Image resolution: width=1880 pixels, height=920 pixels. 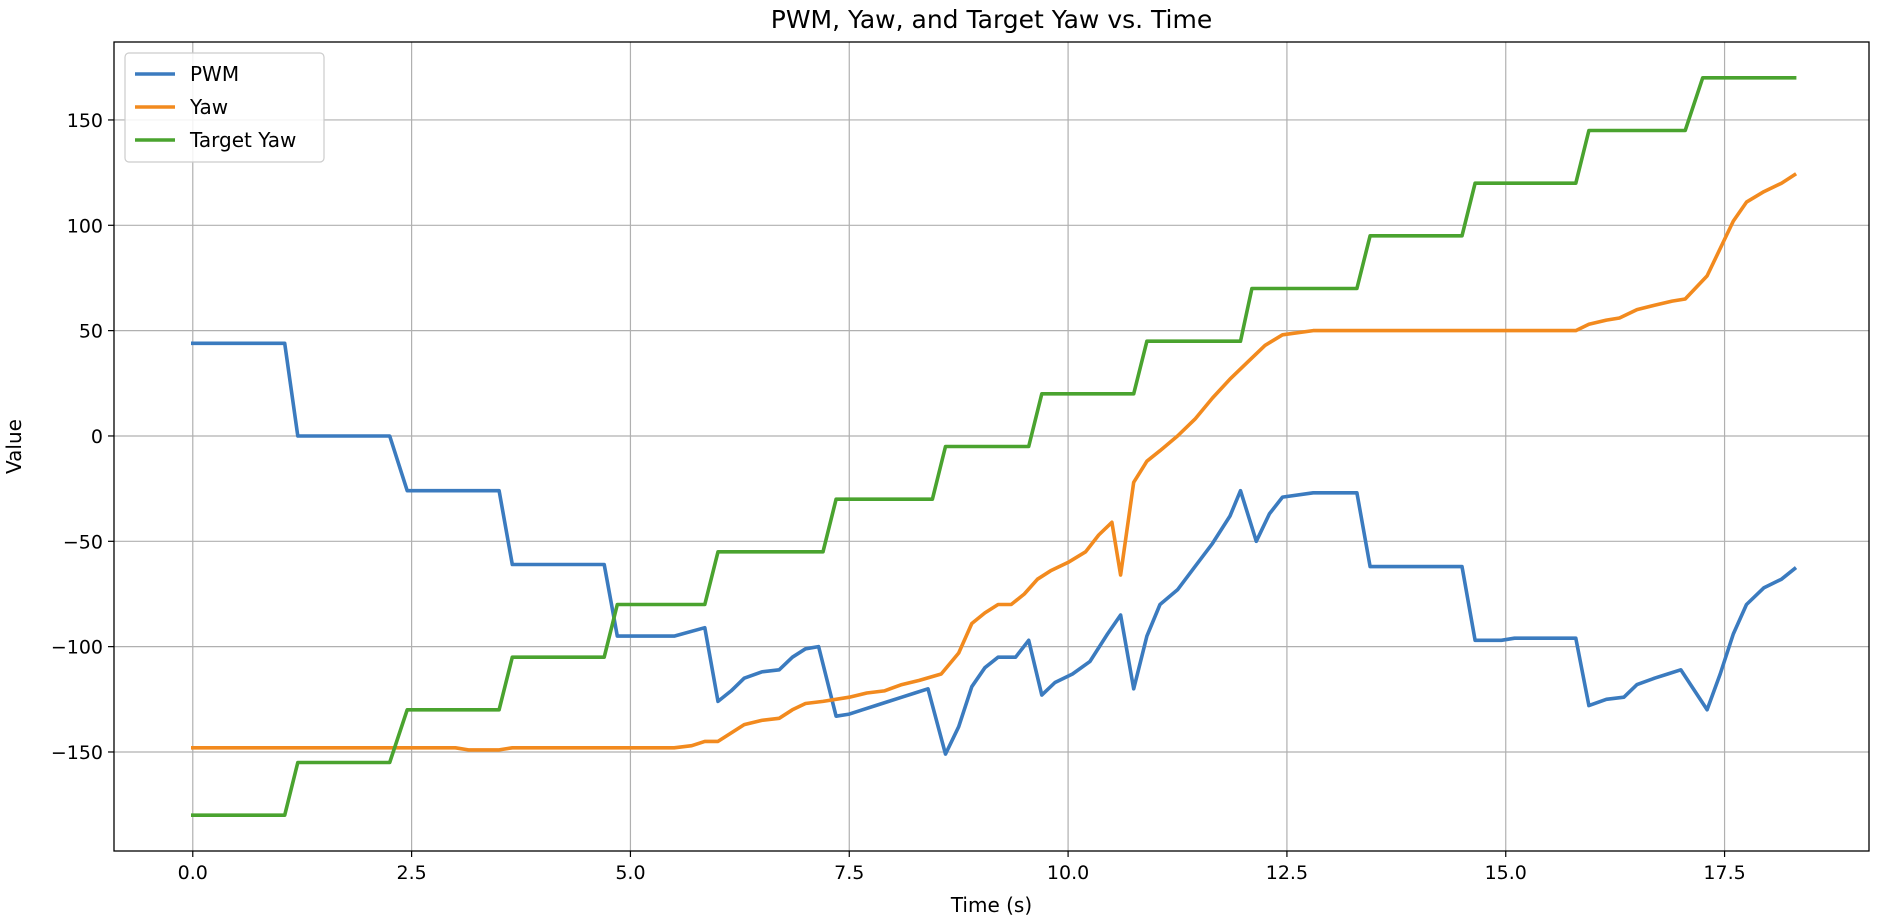 I want to click on x-tick-label: 12.5, so click(x=1287, y=873).